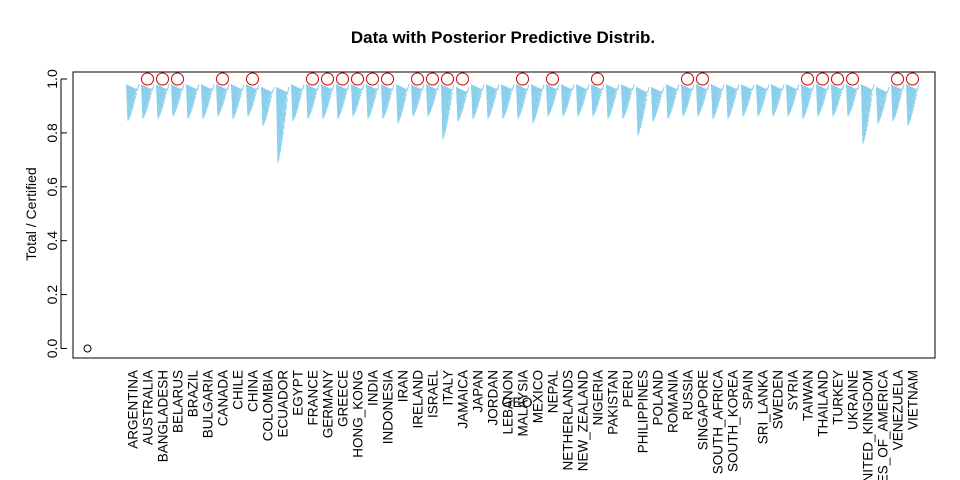  What do you see at coordinates (178, 401) in the screenshot?
I see `x-tick-label: BELARUS` at bounding box center [178, 401].